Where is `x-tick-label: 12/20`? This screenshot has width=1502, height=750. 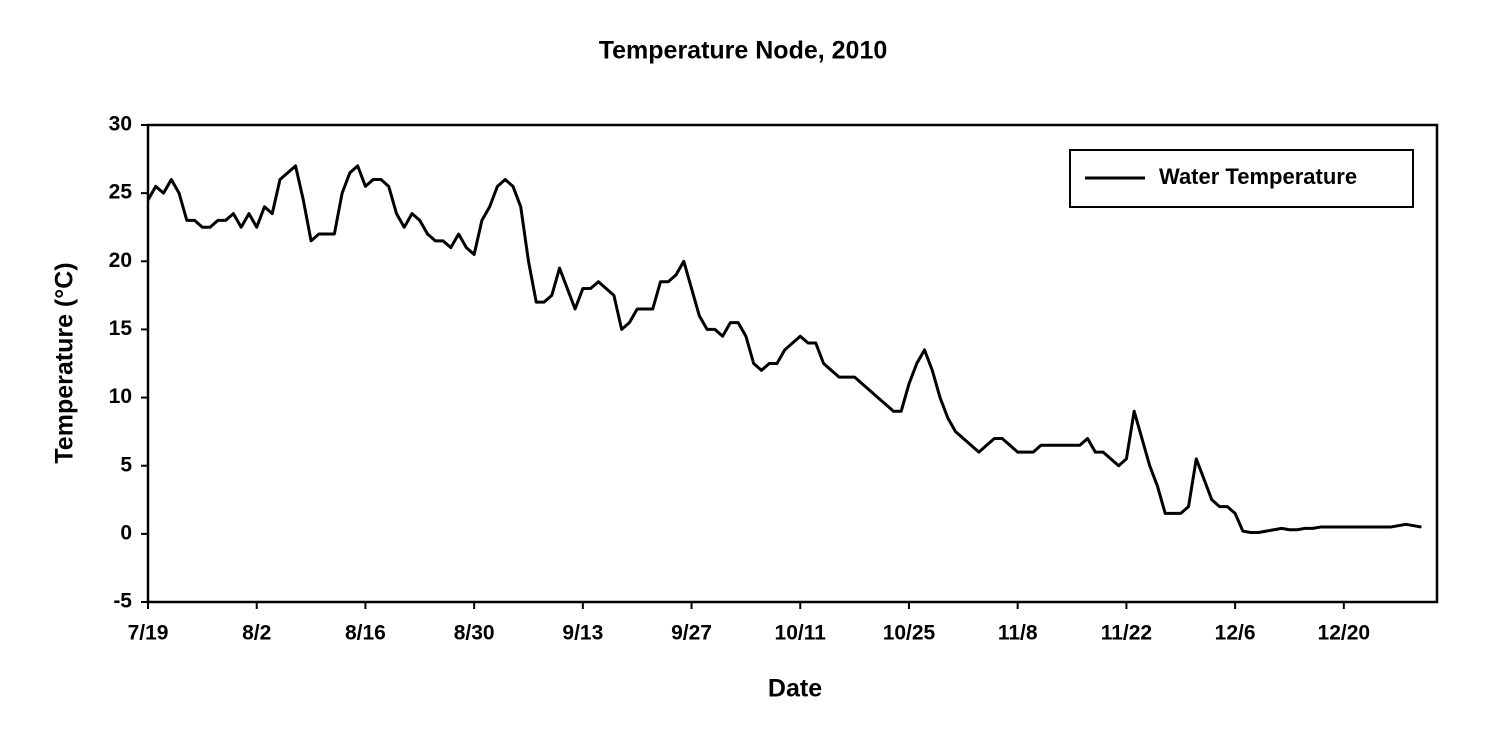
x-tick-label: 12/20 is located at coordinates (1344, 633).